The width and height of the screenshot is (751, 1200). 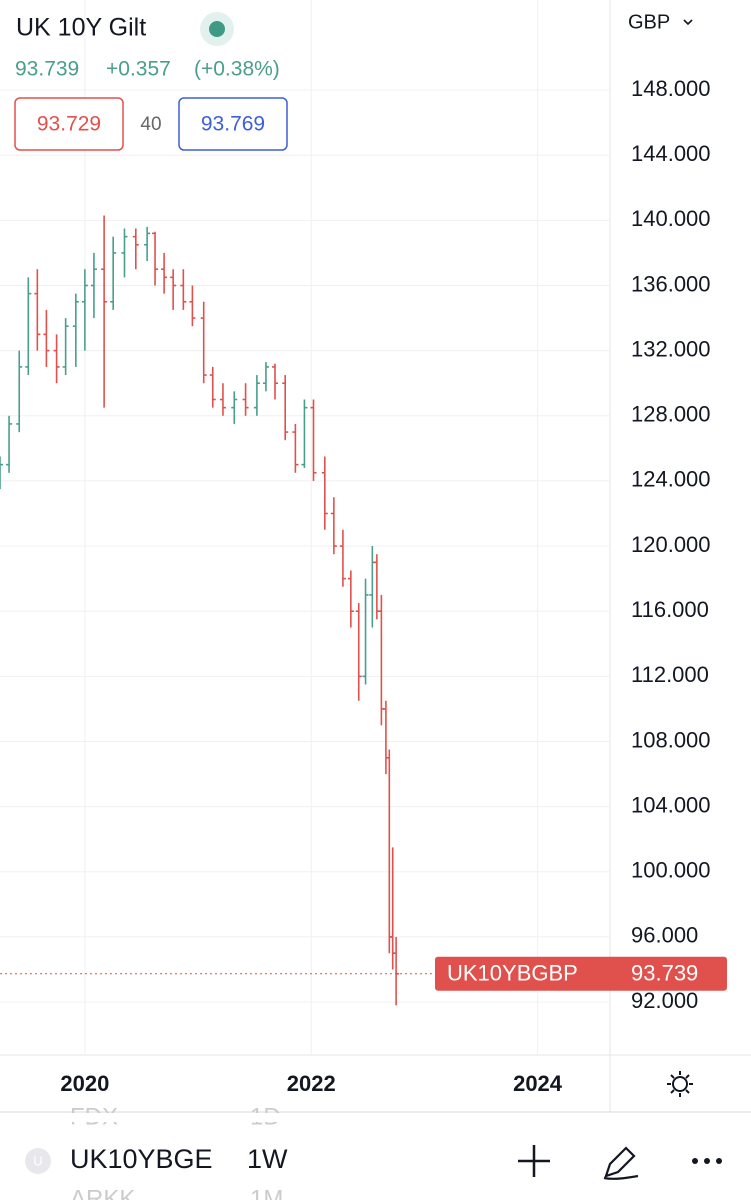 What do you see at coordinates (217, 29) in the screenshot?
I see `status-dot` at bounding box center [217, 29].